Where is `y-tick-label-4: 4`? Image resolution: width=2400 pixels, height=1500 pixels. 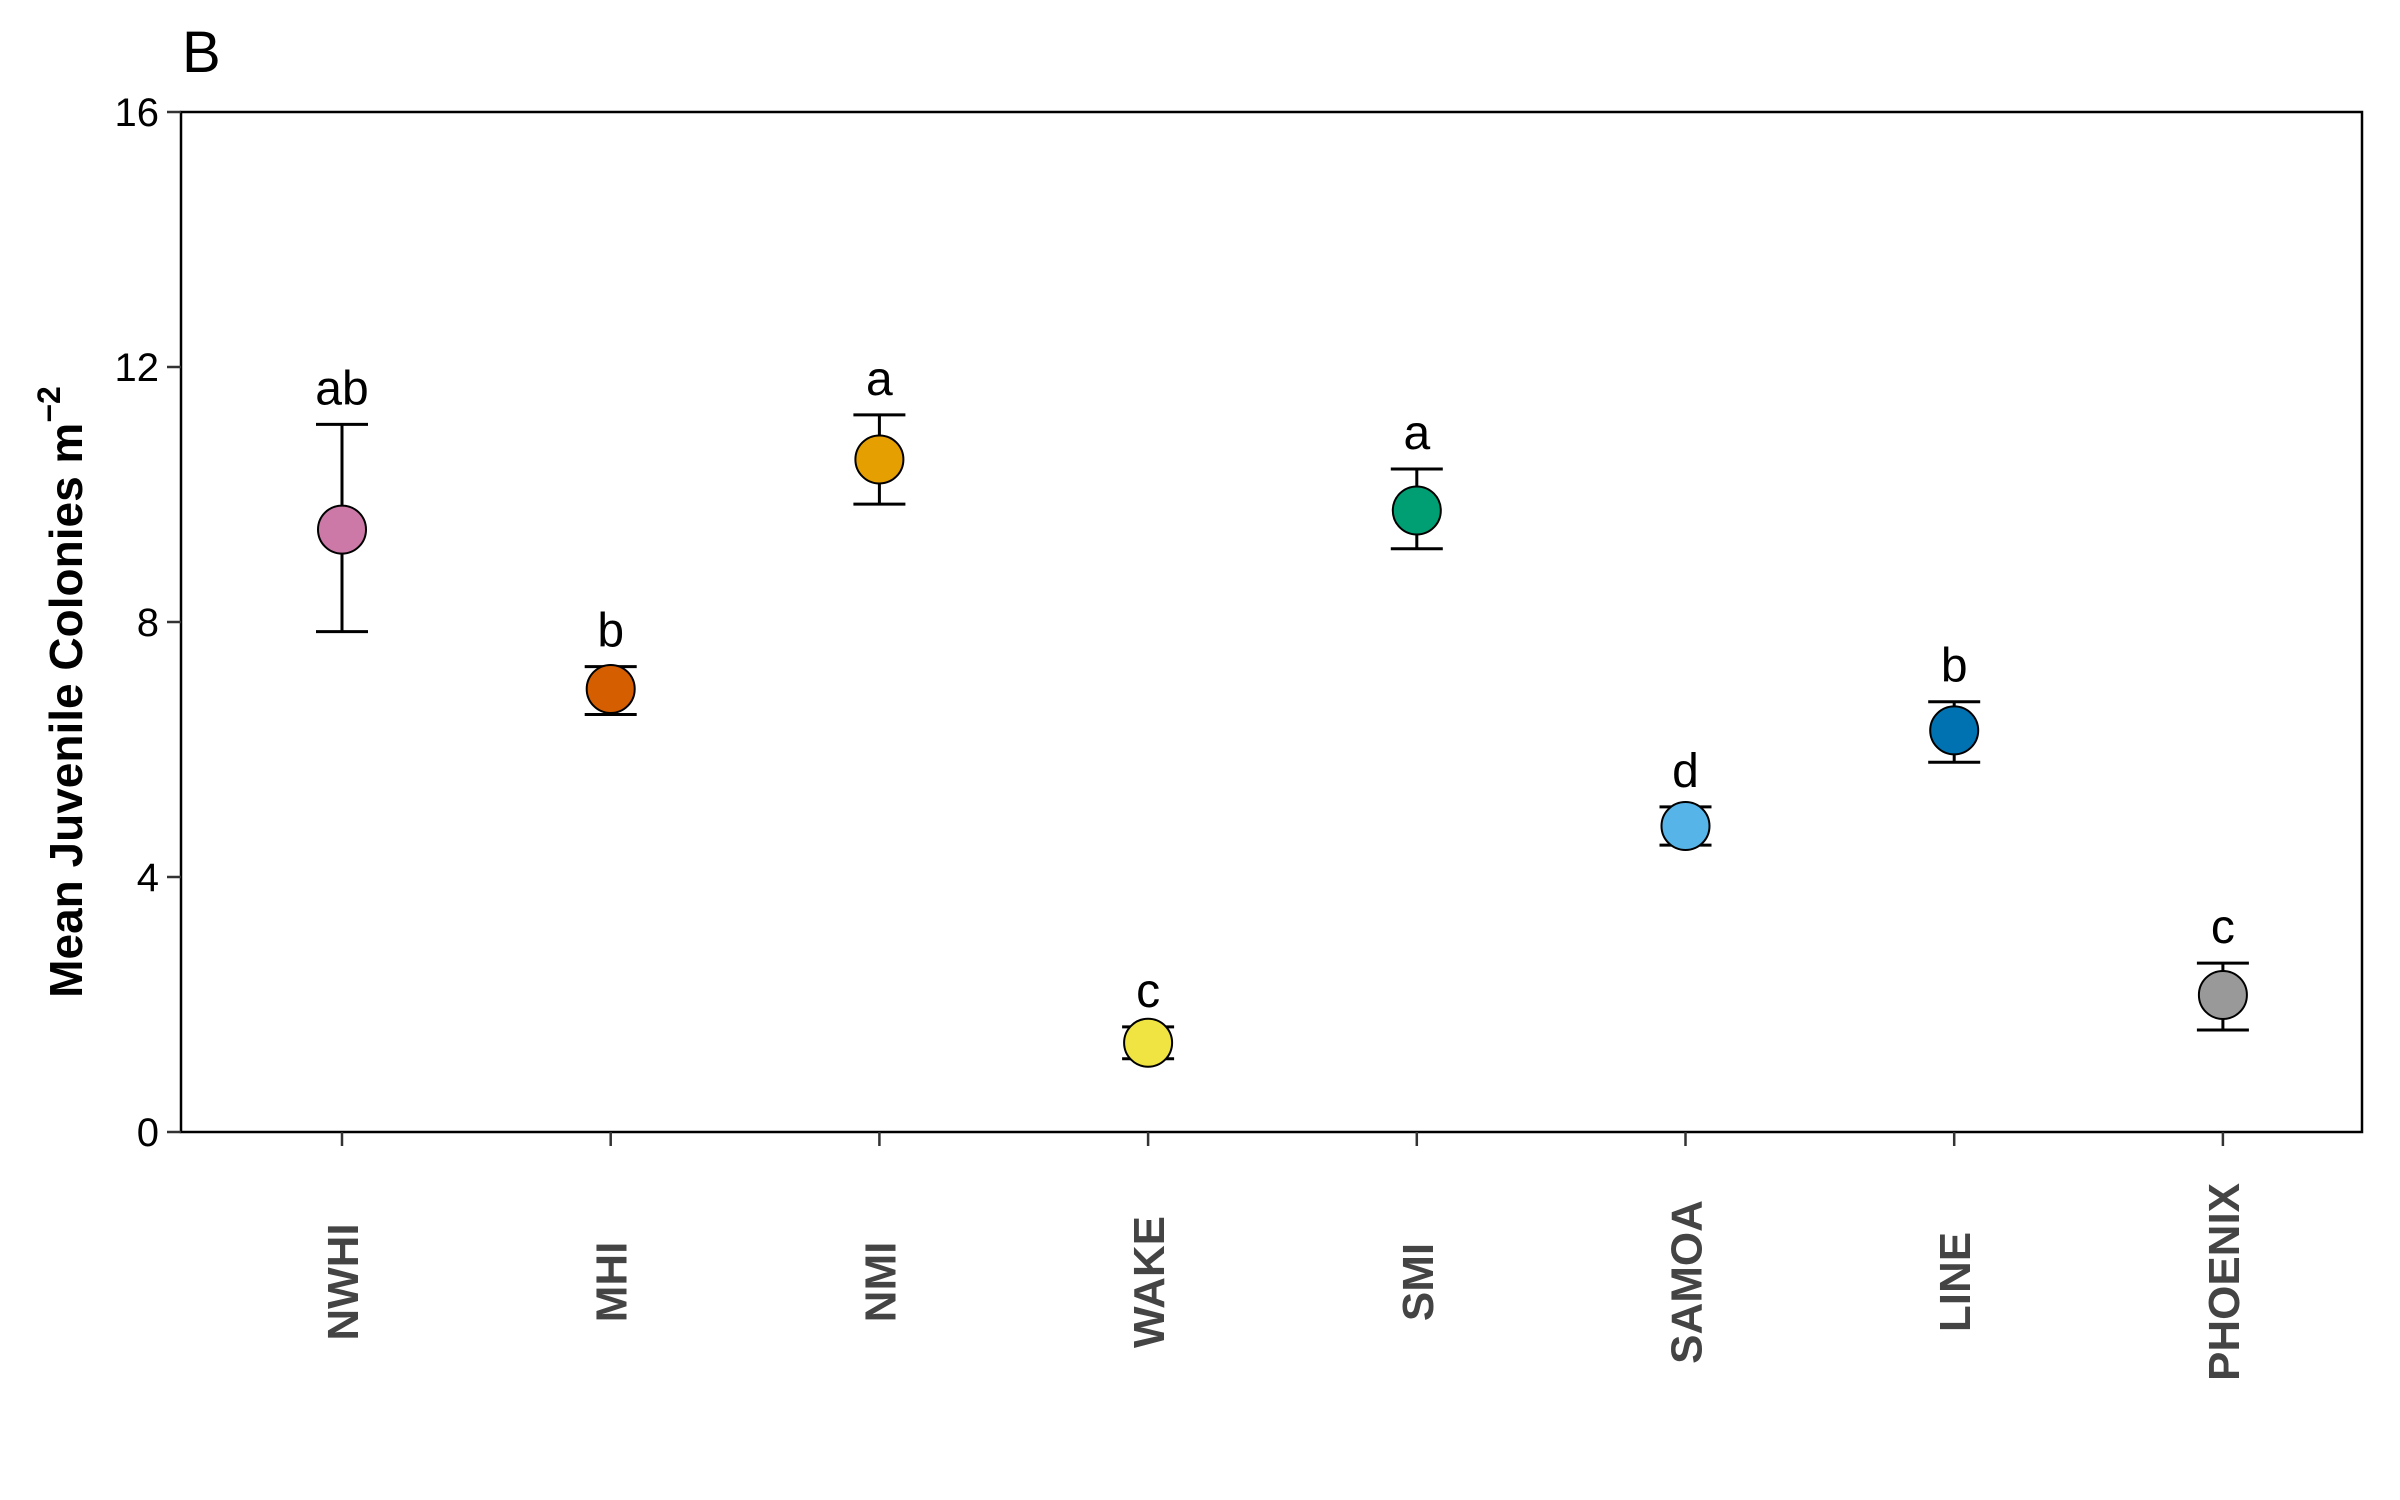 y-tick-label-4: 4 is located at coordinates (148, 878).